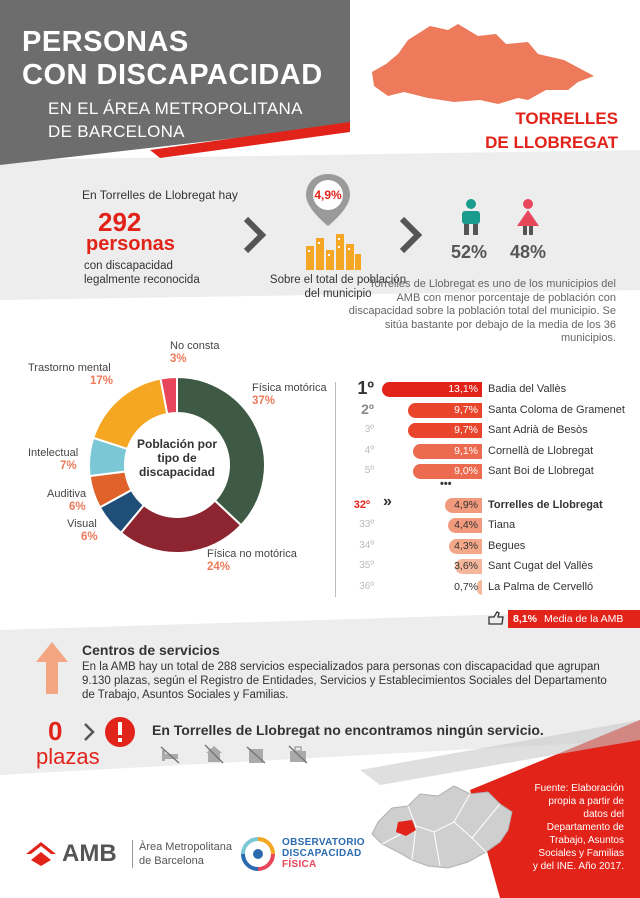 The height and width of the screenshot is (898, 640). What do you see at coordinates (496, 618) in the screenshot?
I see `thumb-pointer-icon` at bounding box center [496, 618].